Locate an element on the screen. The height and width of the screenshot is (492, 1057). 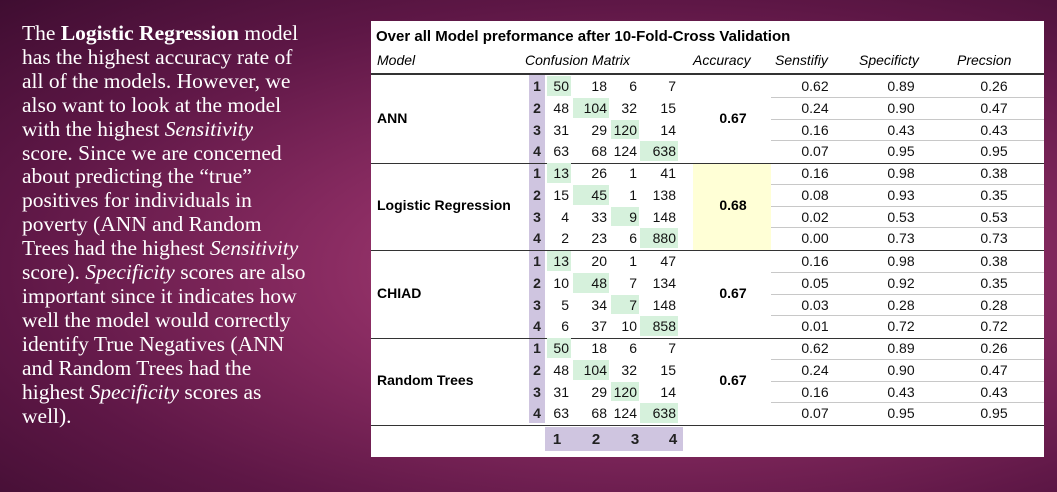
matrix-cell: 1 is located at coordinates (633, 194).